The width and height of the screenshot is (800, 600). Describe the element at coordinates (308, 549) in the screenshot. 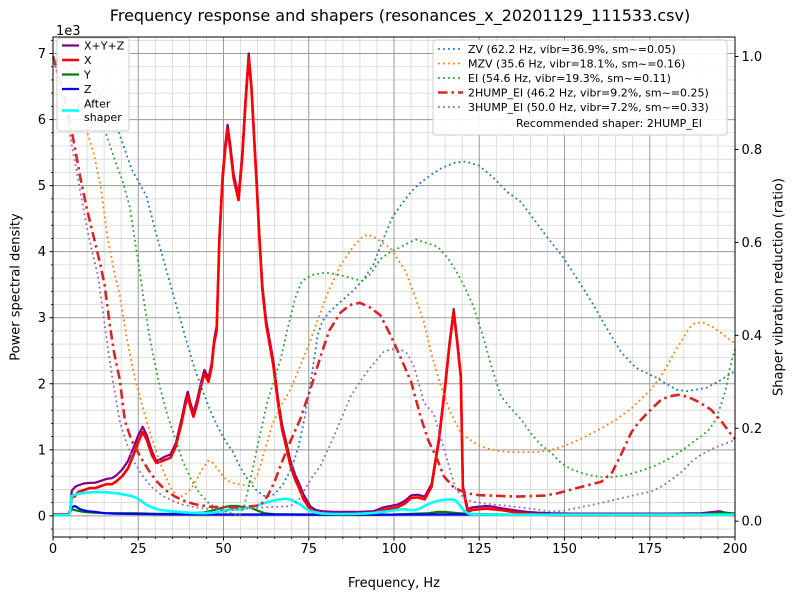

I see `svg-text: 75` at that location.